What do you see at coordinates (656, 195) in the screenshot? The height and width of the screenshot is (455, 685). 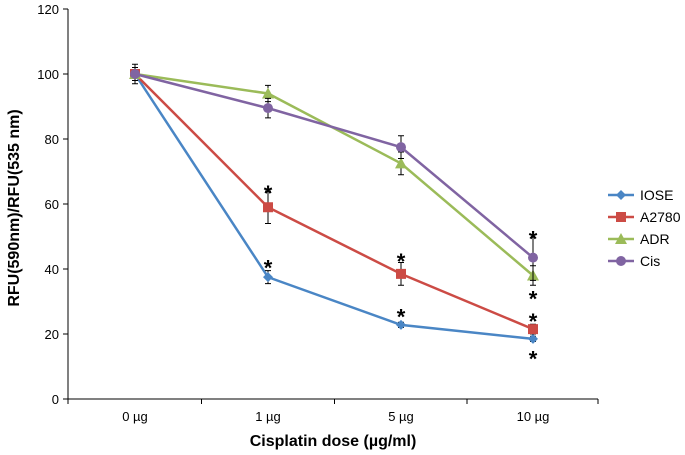 I see `legend-label: IOSE` at bounding box center [656, 195].